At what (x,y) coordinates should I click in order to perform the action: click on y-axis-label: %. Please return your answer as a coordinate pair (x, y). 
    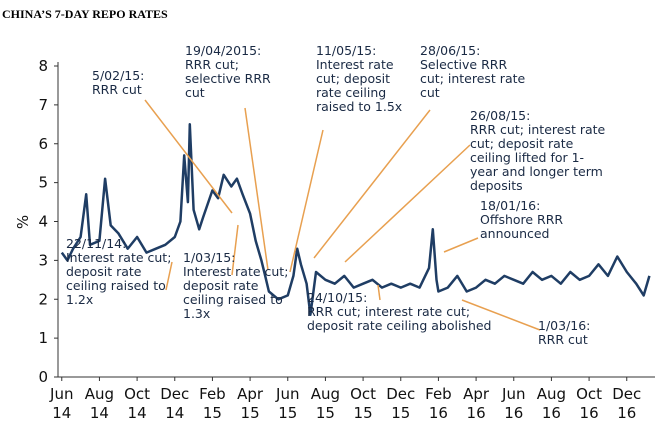
    Looking at the image, I should click on (23, 222).